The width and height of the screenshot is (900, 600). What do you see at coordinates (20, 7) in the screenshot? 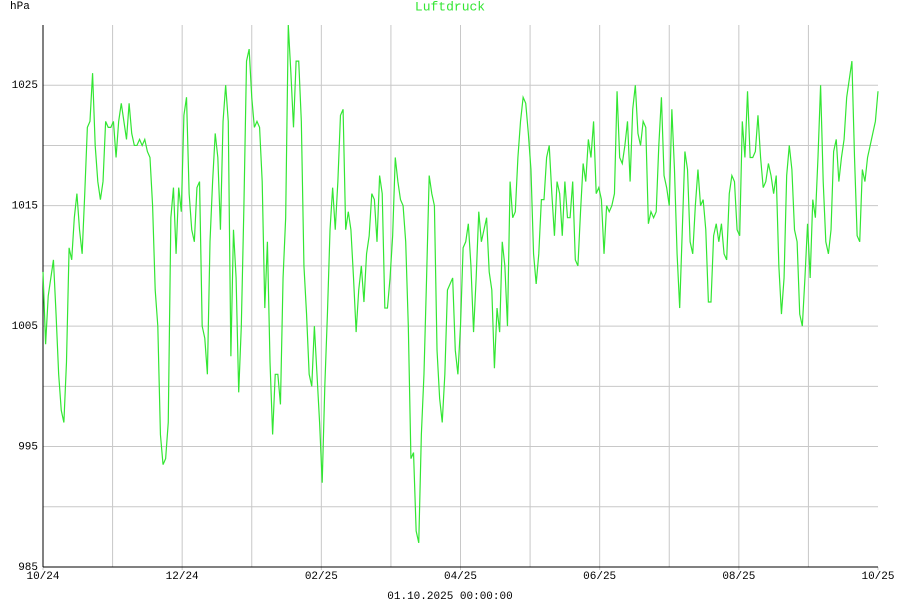
I see `y-axis-label: hPa` at bounding box center [20, 7].